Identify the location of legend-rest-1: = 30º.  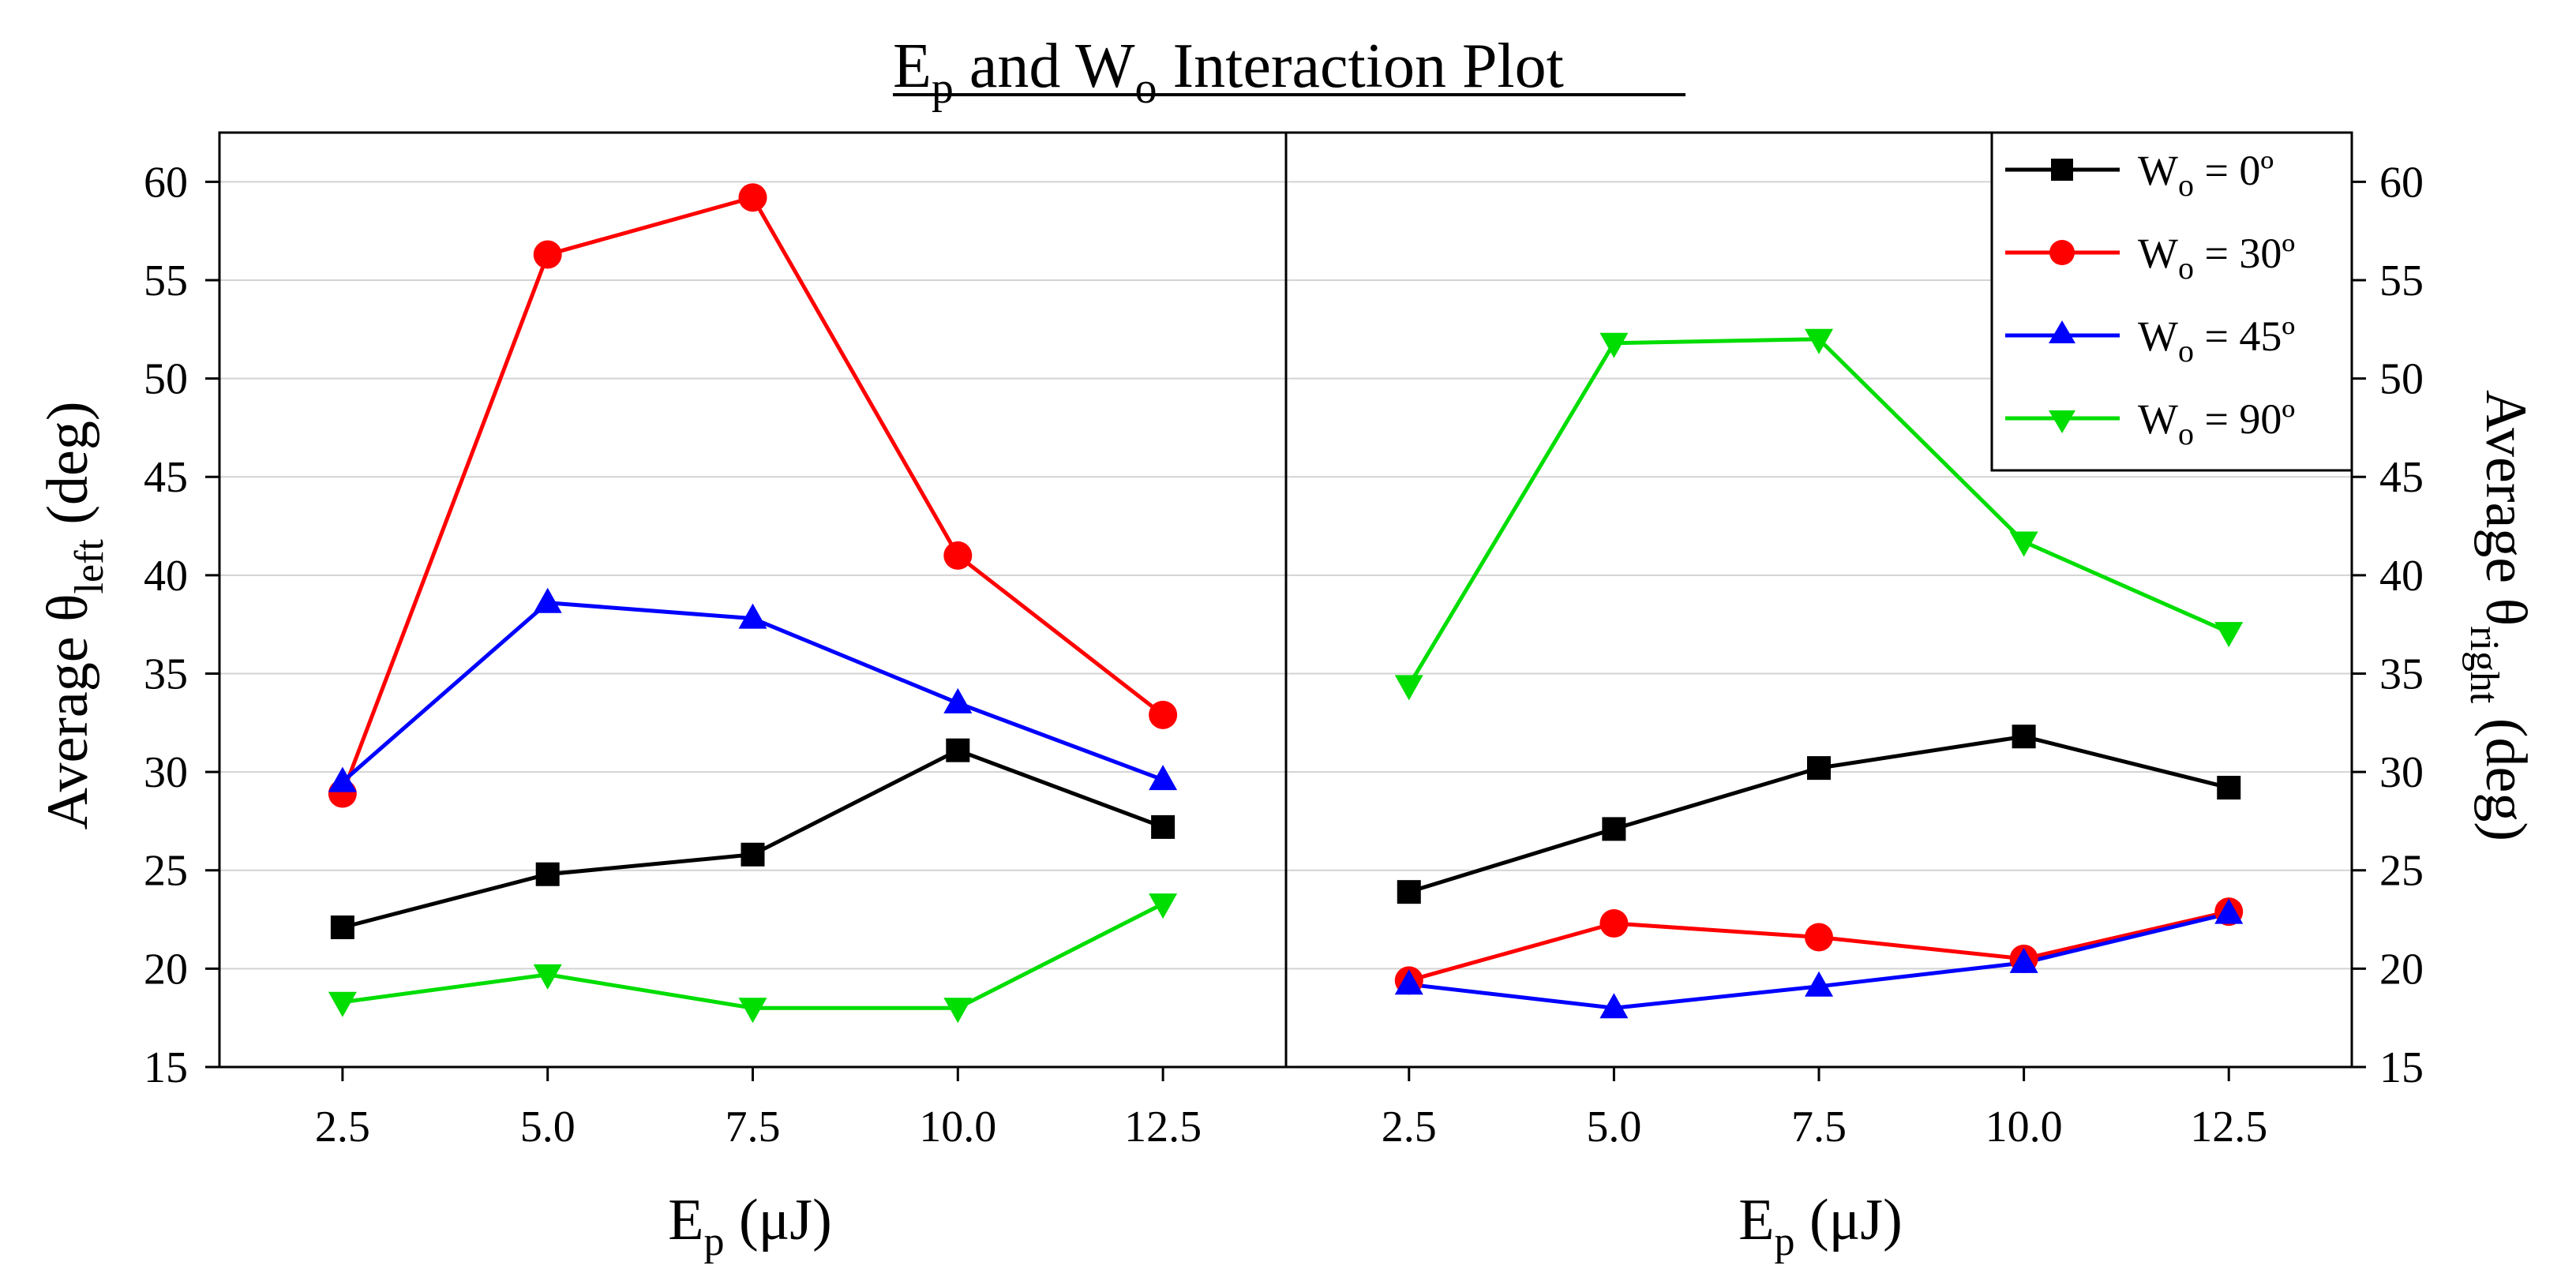
(2244, 253).